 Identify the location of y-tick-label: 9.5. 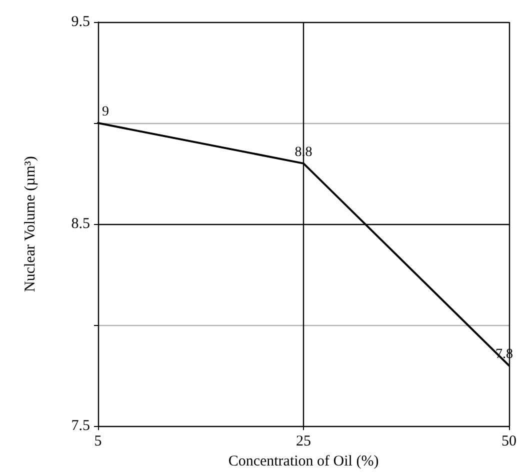
(80, 22).